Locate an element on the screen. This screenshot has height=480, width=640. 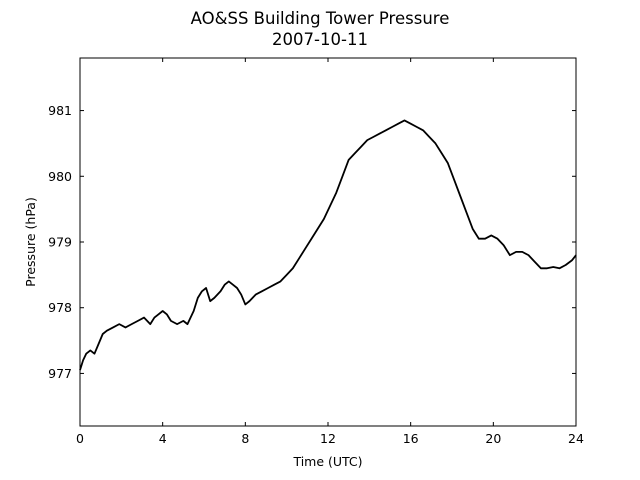
y-tick-label: 981 is located at coordinates (60, 110).